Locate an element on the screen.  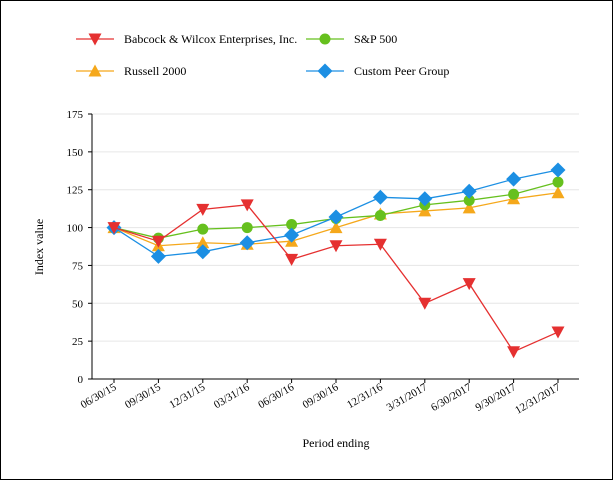
y-tick-label: 25 is located at coordinates (78, 342).